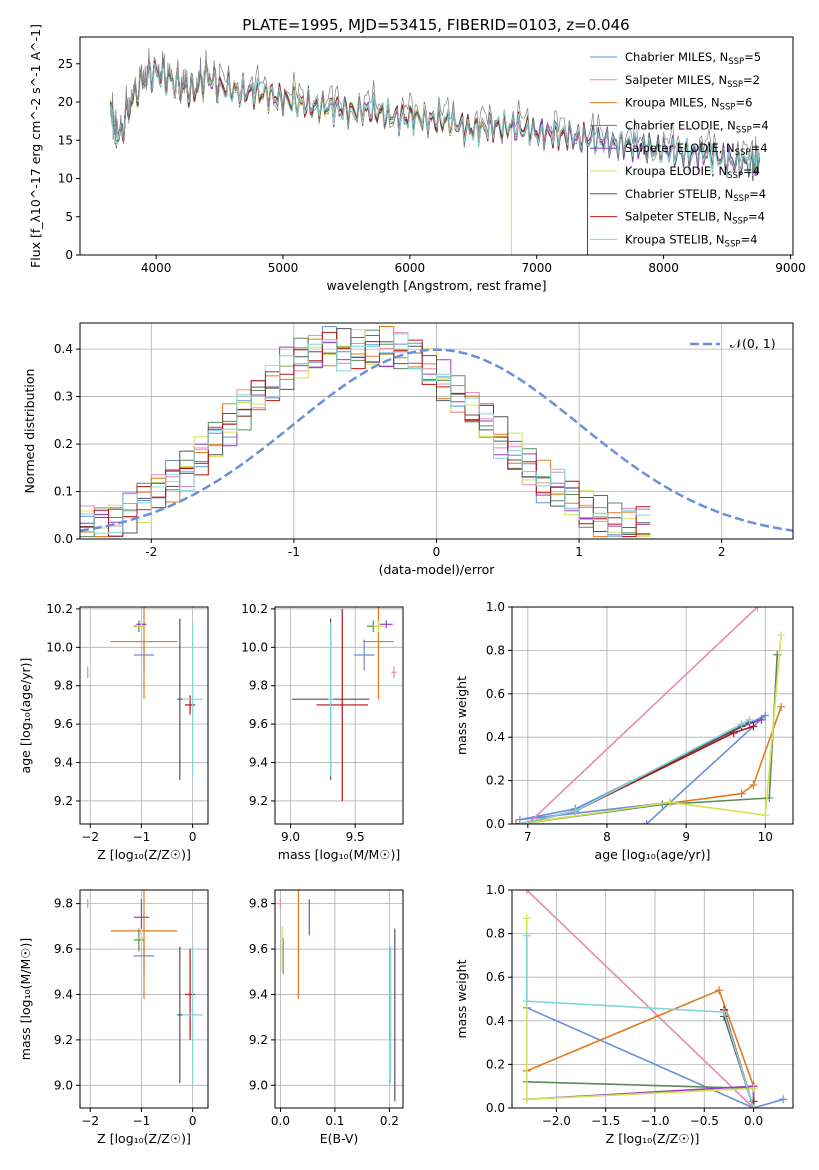  Describe the element at coordinates (704, 1121) in the screenshot. I see `x-tick-label: −0.5` at that location.